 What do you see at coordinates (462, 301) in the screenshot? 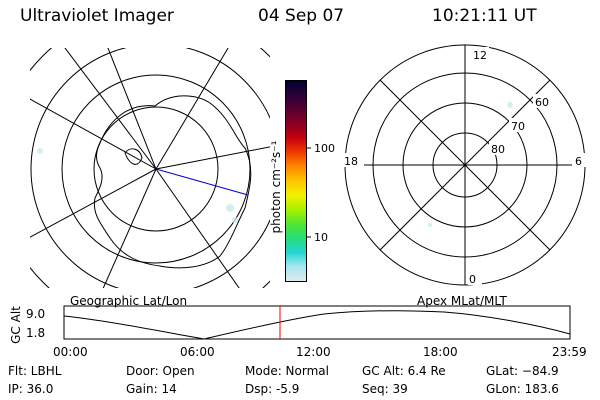
I see `apex-label: Apex MLat/MLT` at bounding box center [462, 301].